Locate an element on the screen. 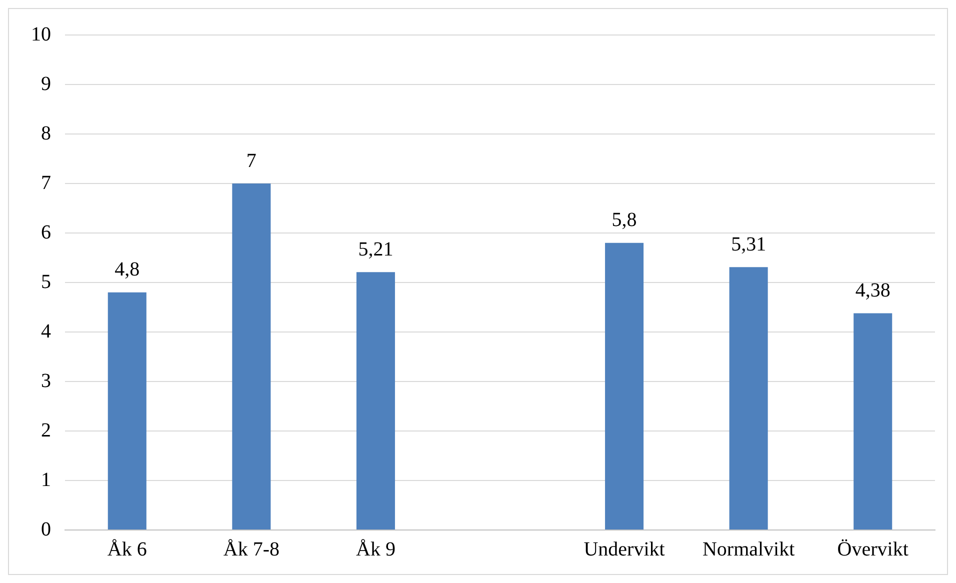 The width and height of the screenshot is (956, 583). x-tick-label: Åk 6 is located at coordinates (127, 549).